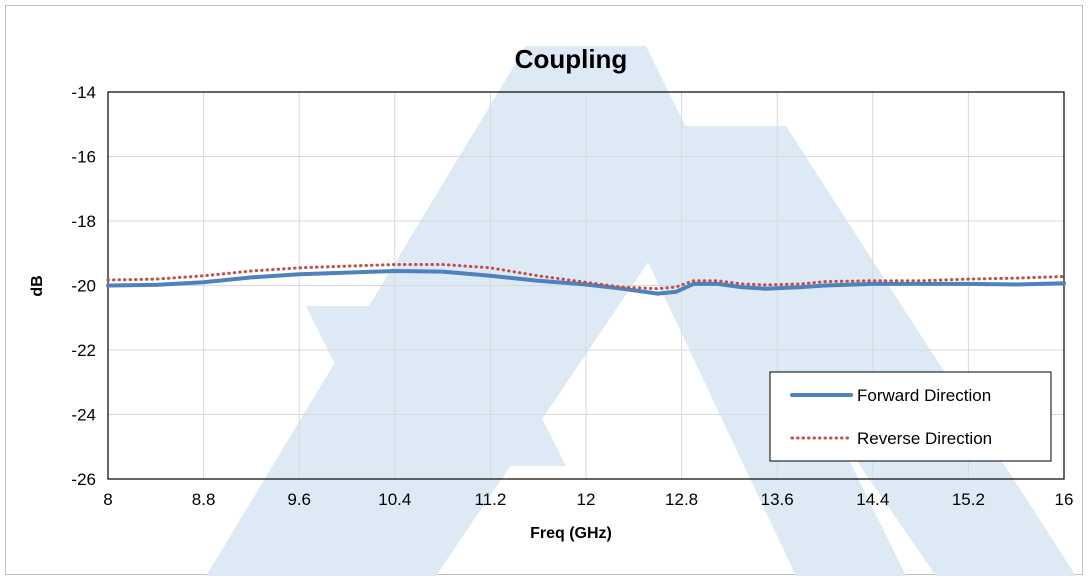 The height and width of the screenshot is (582, 1090). Describe the element at coordinates (83, 157) in the screenshot. I see `y-tick-label: -16` at that location.